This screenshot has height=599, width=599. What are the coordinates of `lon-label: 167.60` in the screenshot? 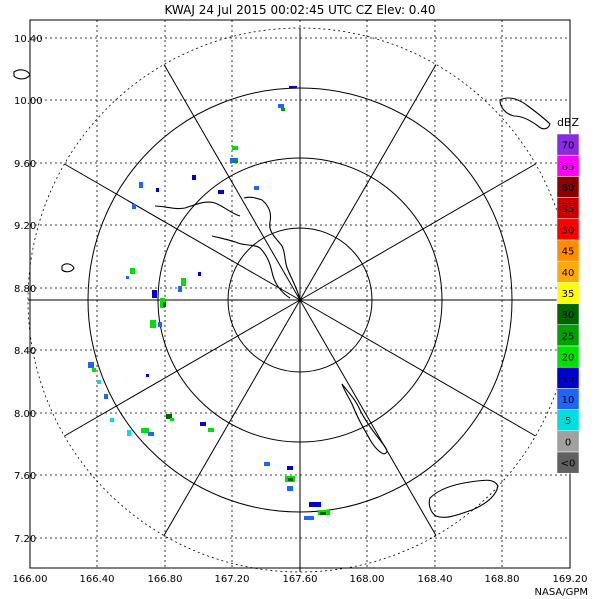 It's located at (300, 579).